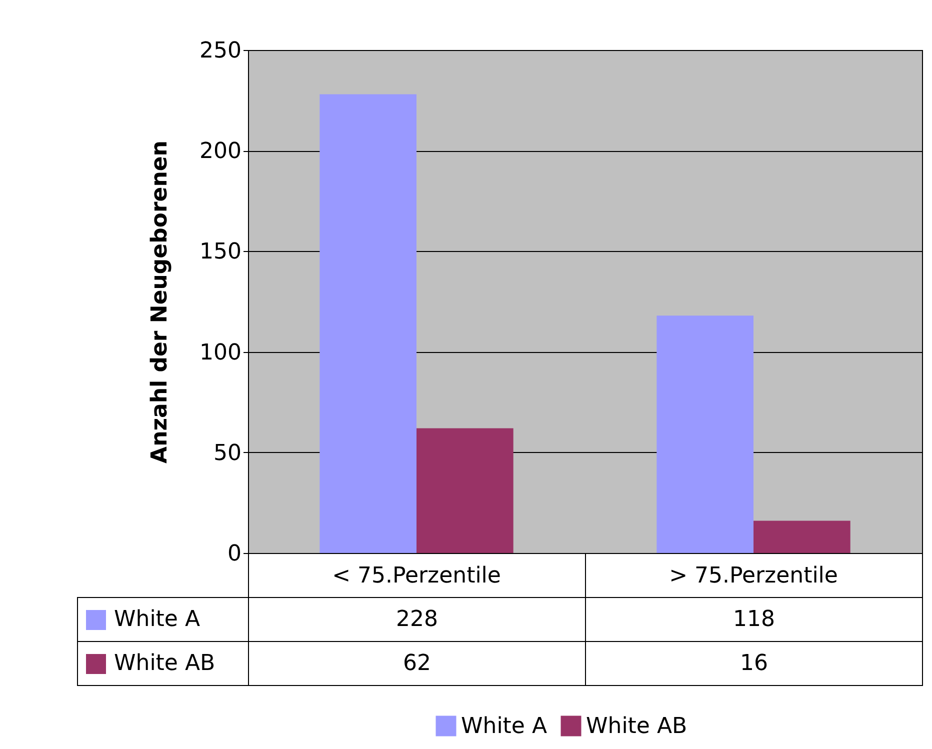 The image size is (932, 749). Describe the element at coordinates (753, 576) in the screenshot. I see `x-tick-label: > 75.Perzentile` at that location.